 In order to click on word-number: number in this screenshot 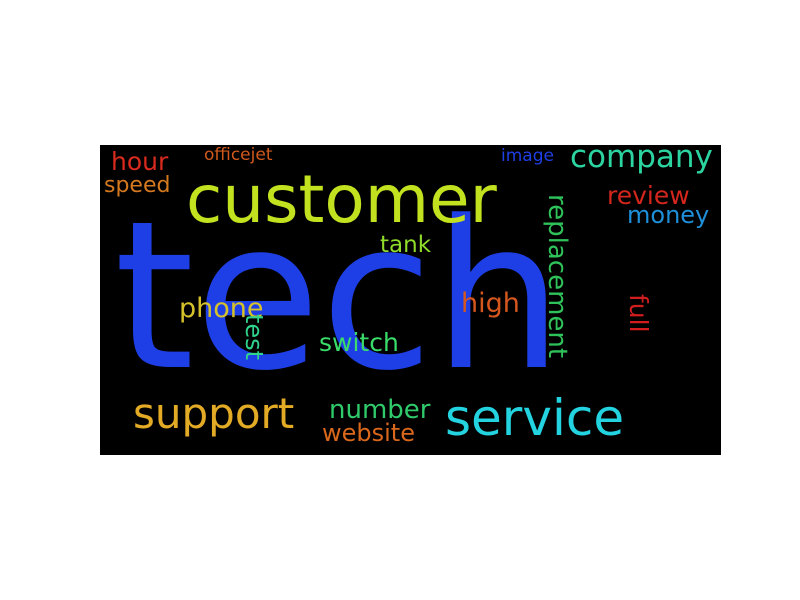, I will do `click(380, 410)`.